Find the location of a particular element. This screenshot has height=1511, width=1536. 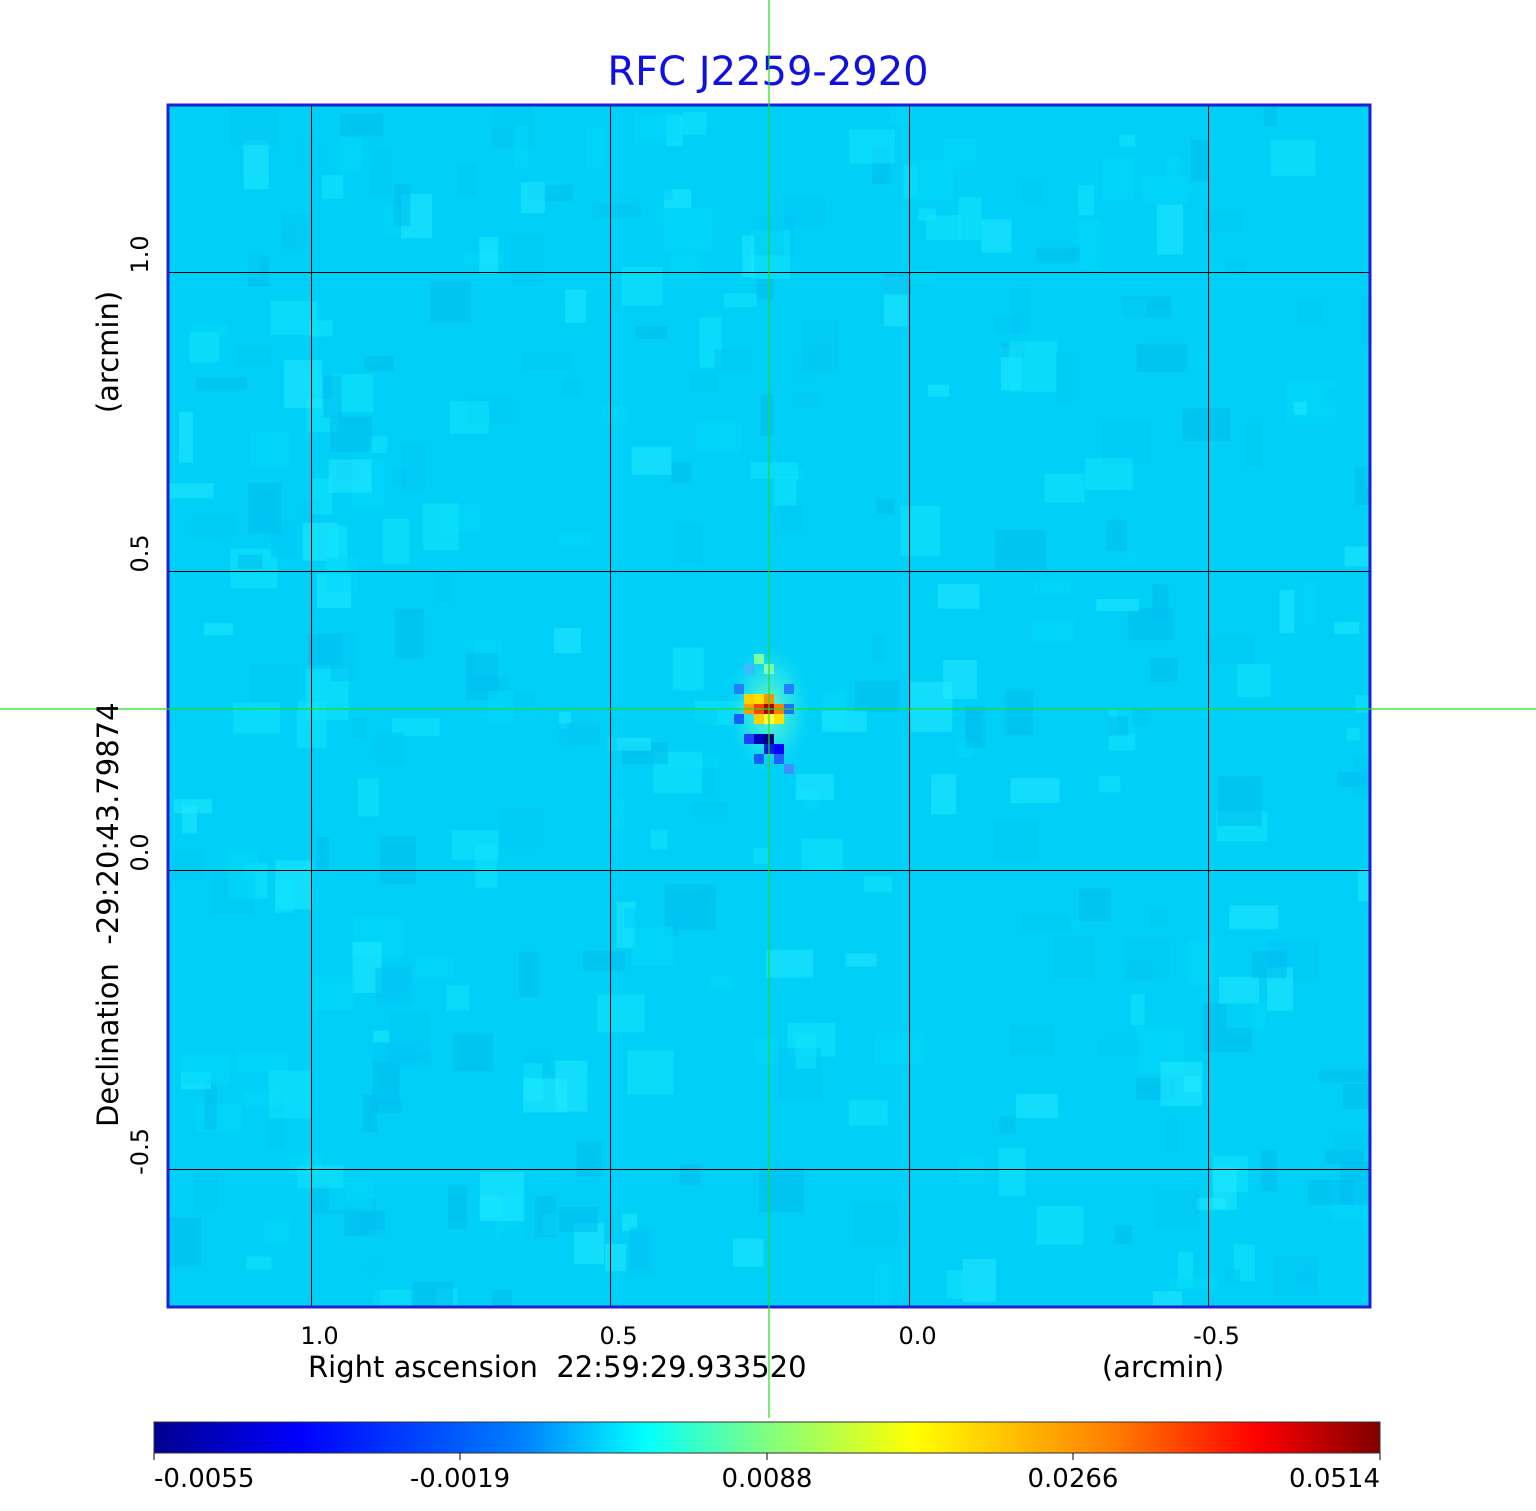

x-axis-label: Right ascension 22:59:29.933520 is located at coordinates (557, 1367).